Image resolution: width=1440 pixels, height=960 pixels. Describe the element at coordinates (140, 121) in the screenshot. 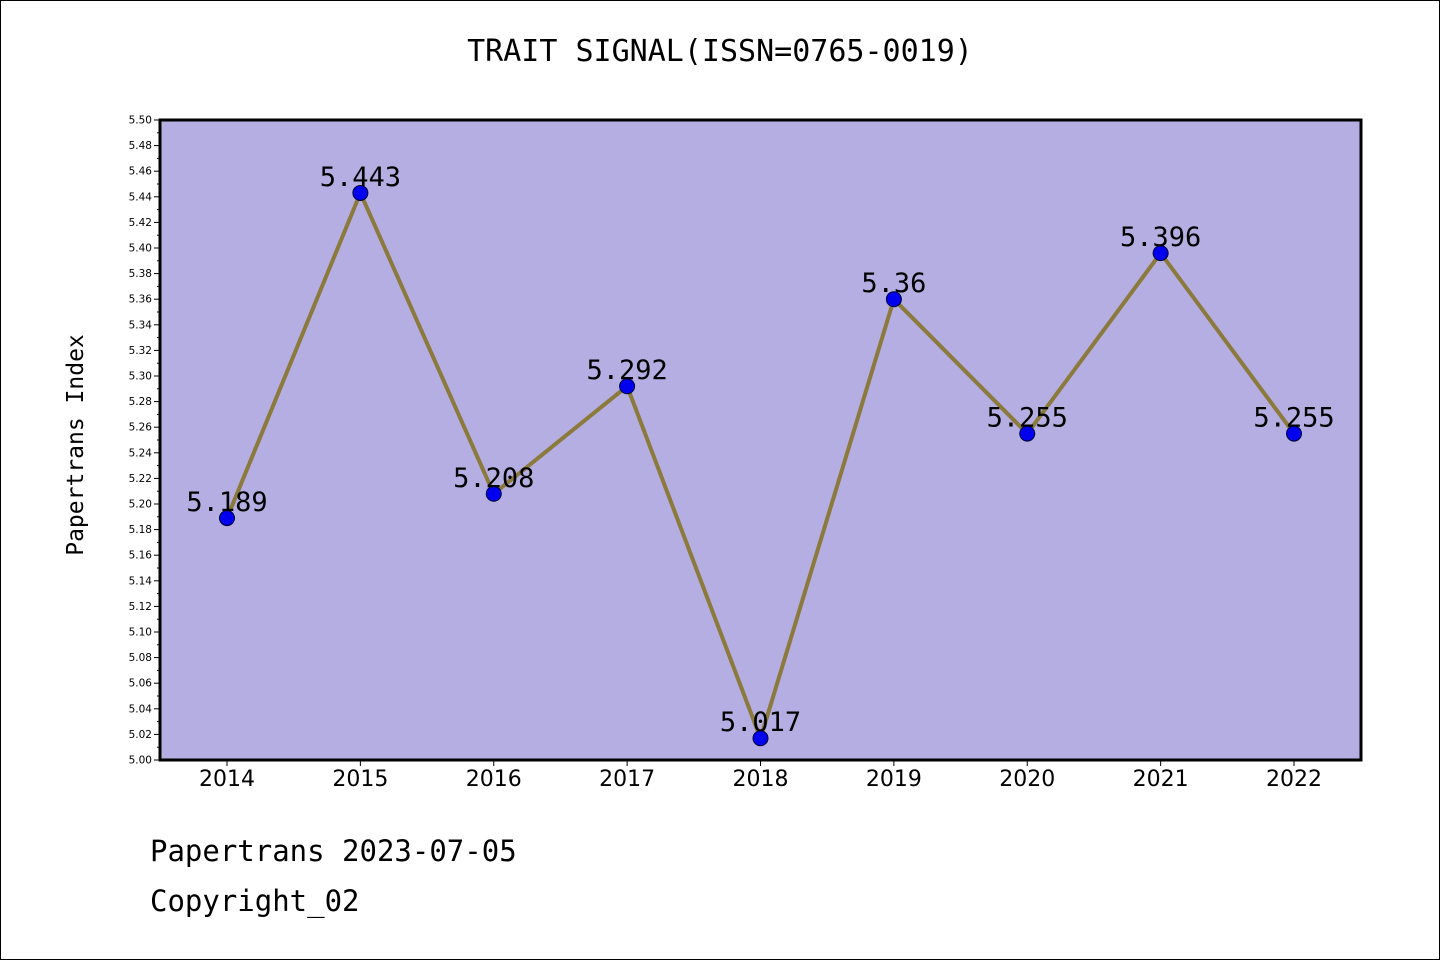

I see `y-tick-label: 5.50` at that location.